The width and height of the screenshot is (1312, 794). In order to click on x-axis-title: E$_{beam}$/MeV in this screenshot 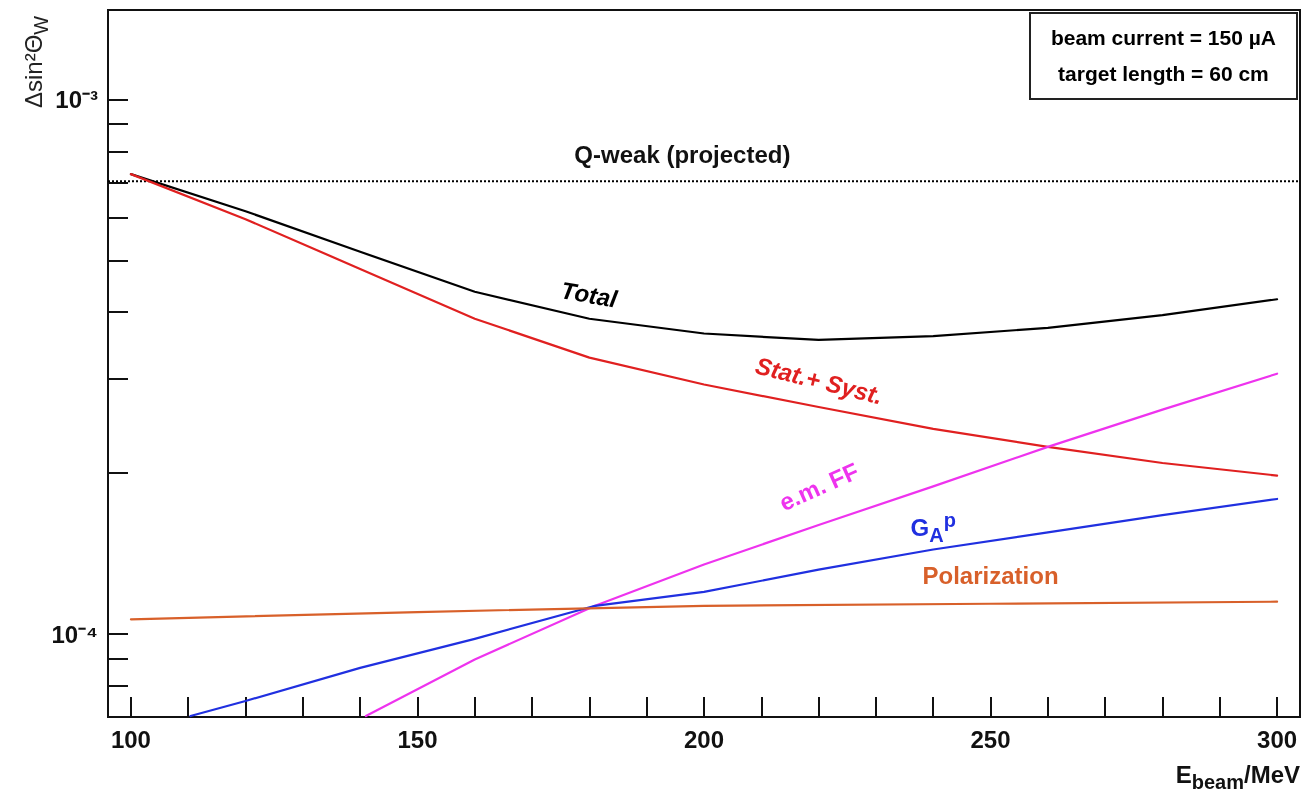, I will do `click(1237, 777)`.